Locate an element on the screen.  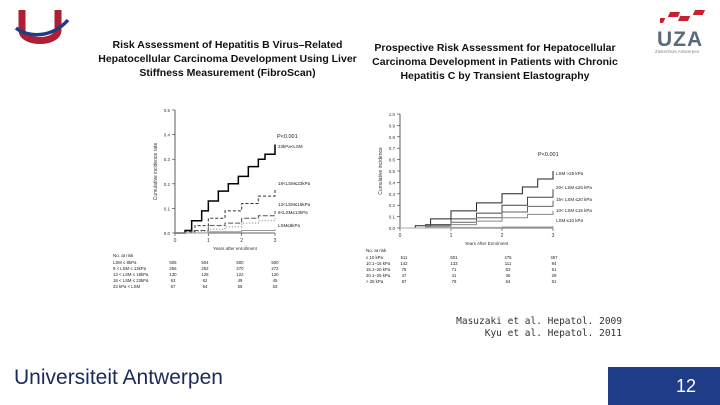
at-risk-row-label: 18 < LSM ≤ 23kPa is located at coordinates (131, 280).